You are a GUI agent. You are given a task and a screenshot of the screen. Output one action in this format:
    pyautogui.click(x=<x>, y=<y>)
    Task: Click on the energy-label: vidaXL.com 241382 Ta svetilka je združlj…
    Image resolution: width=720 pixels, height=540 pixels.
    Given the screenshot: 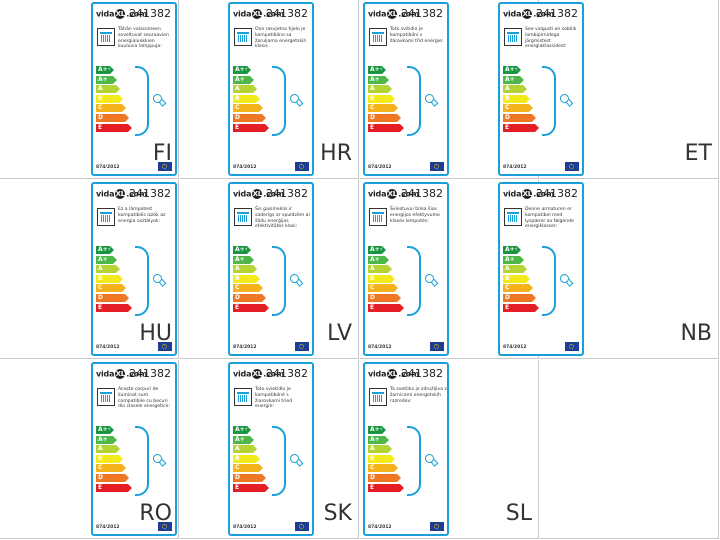 What is the action you would take?
    pyautogui.click(x=406, y=449)
    